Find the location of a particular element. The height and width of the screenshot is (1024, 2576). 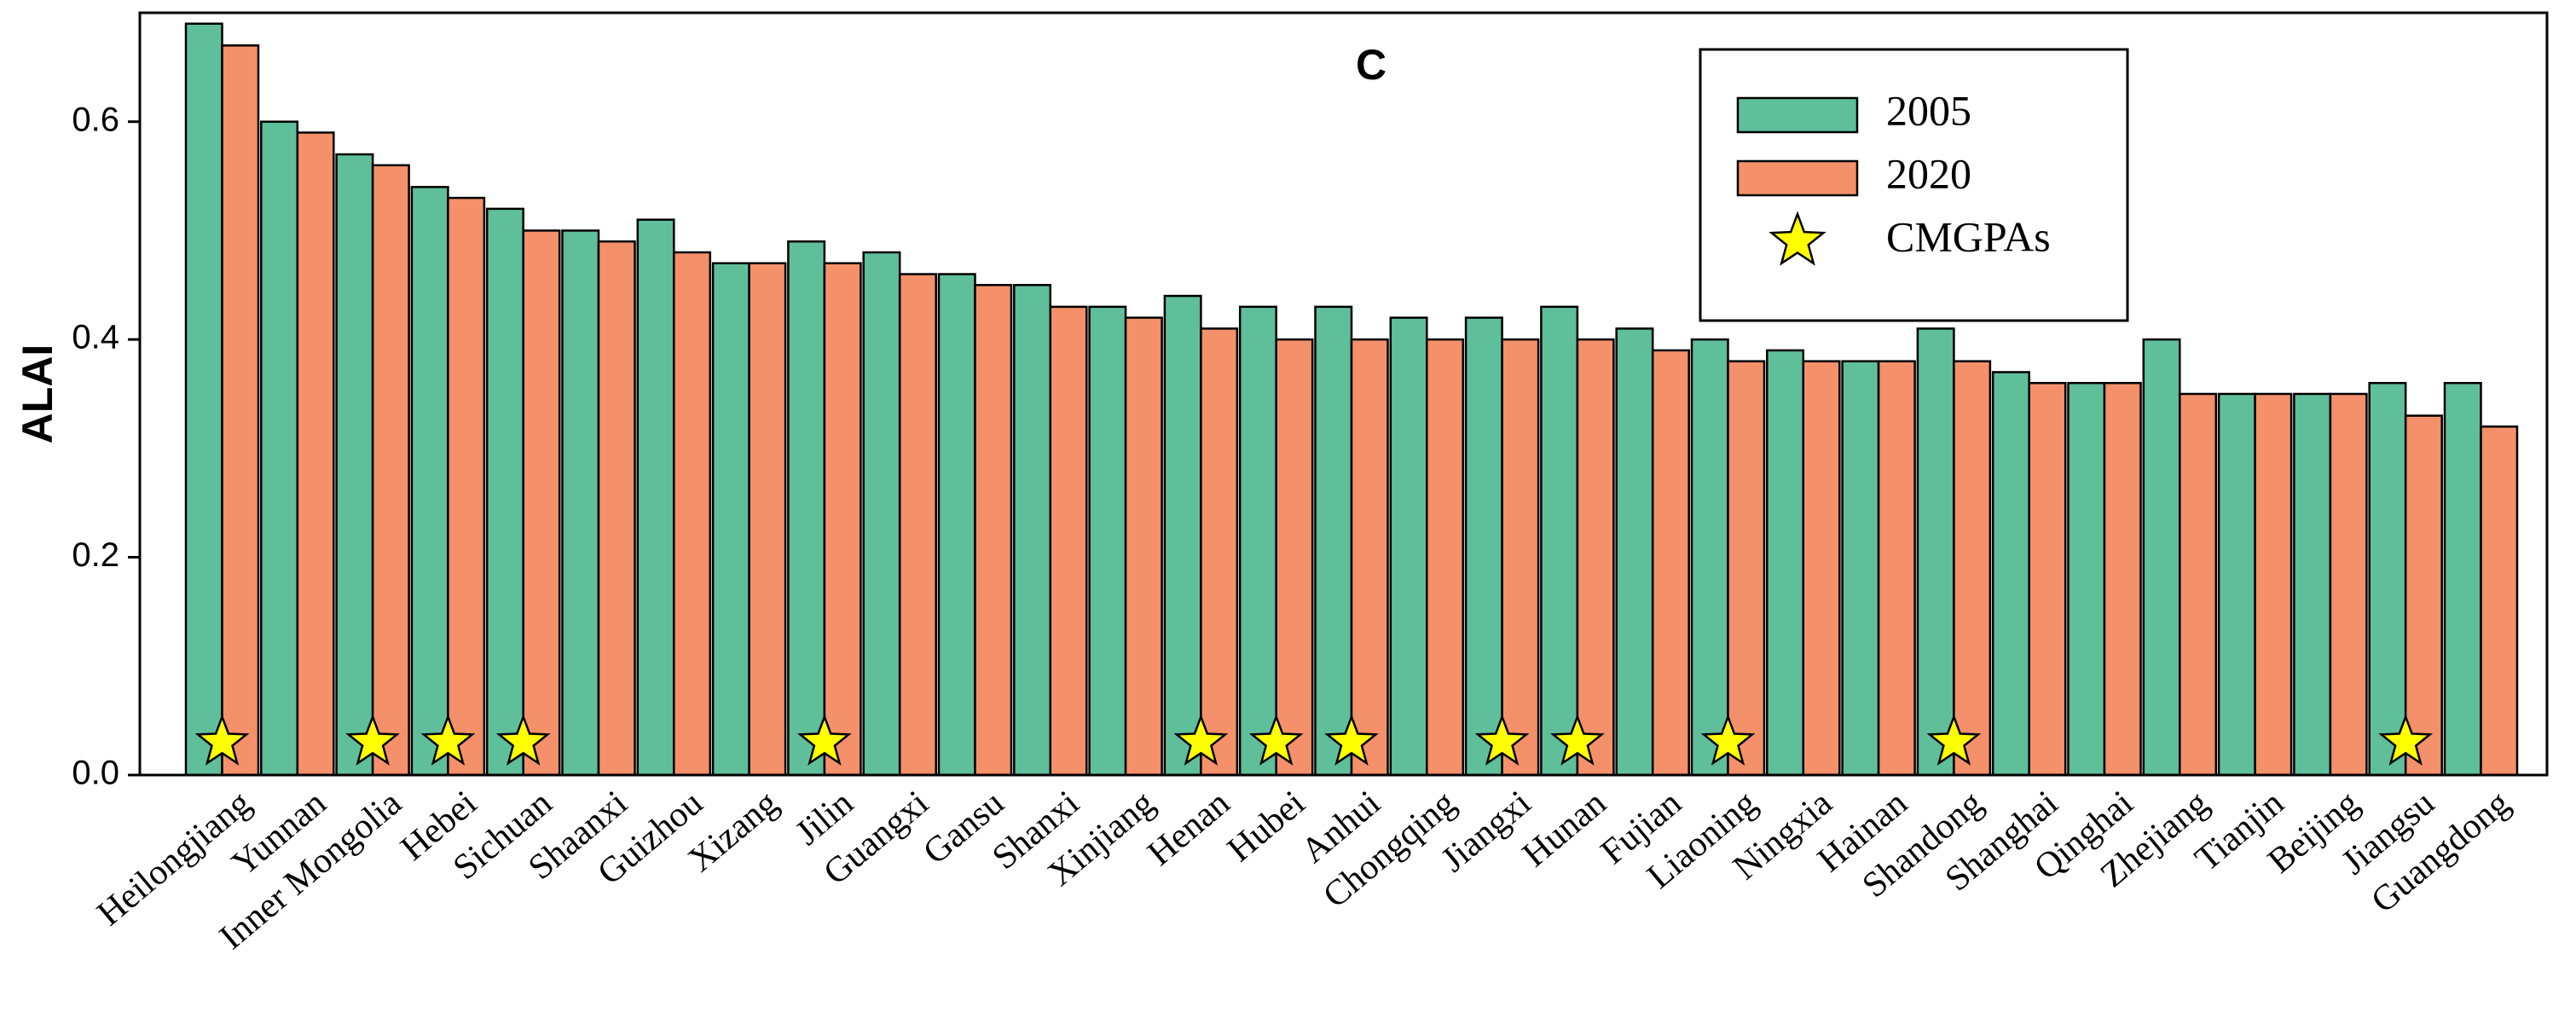

x-tick-label: Hunan is located at coordinates (1564, 829).